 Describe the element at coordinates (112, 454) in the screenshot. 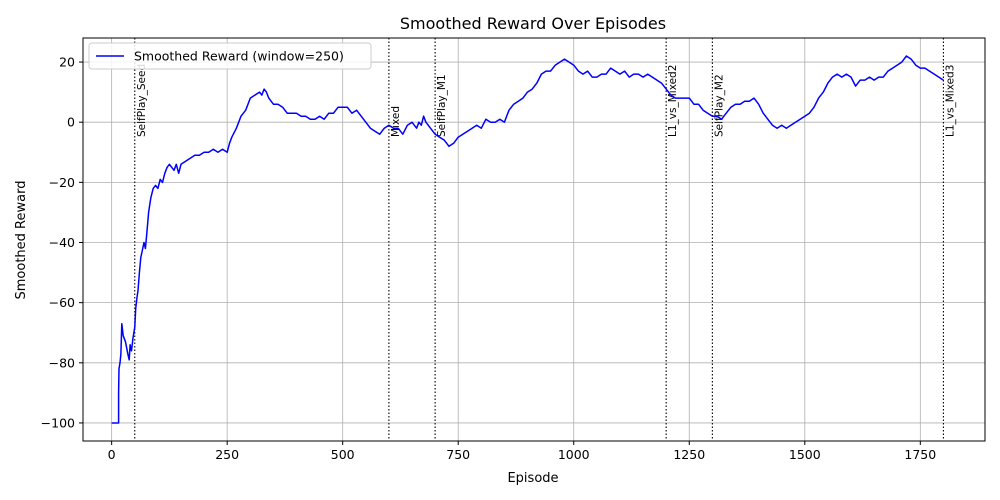

I see `x-tick-label: 0` at that location.